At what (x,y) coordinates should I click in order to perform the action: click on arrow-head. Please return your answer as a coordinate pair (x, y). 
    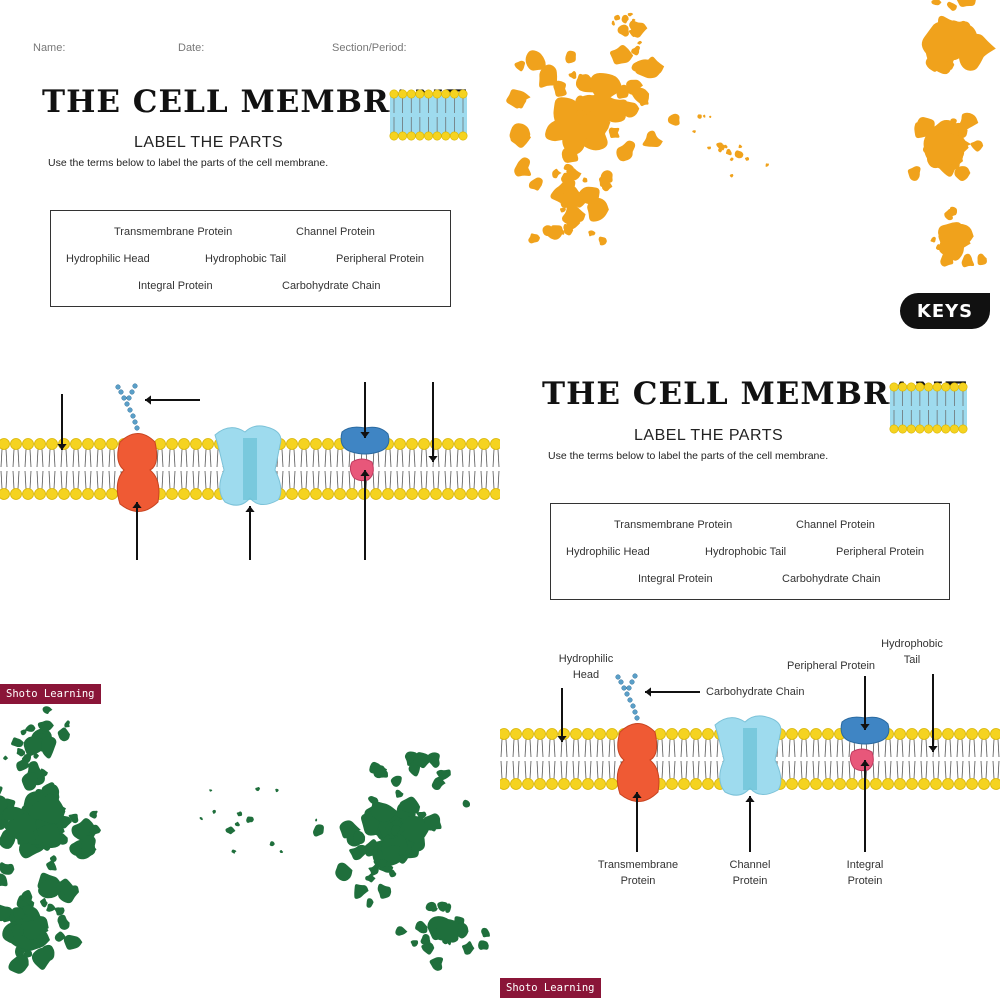
    Looking at the image, I should click on (62, 447).